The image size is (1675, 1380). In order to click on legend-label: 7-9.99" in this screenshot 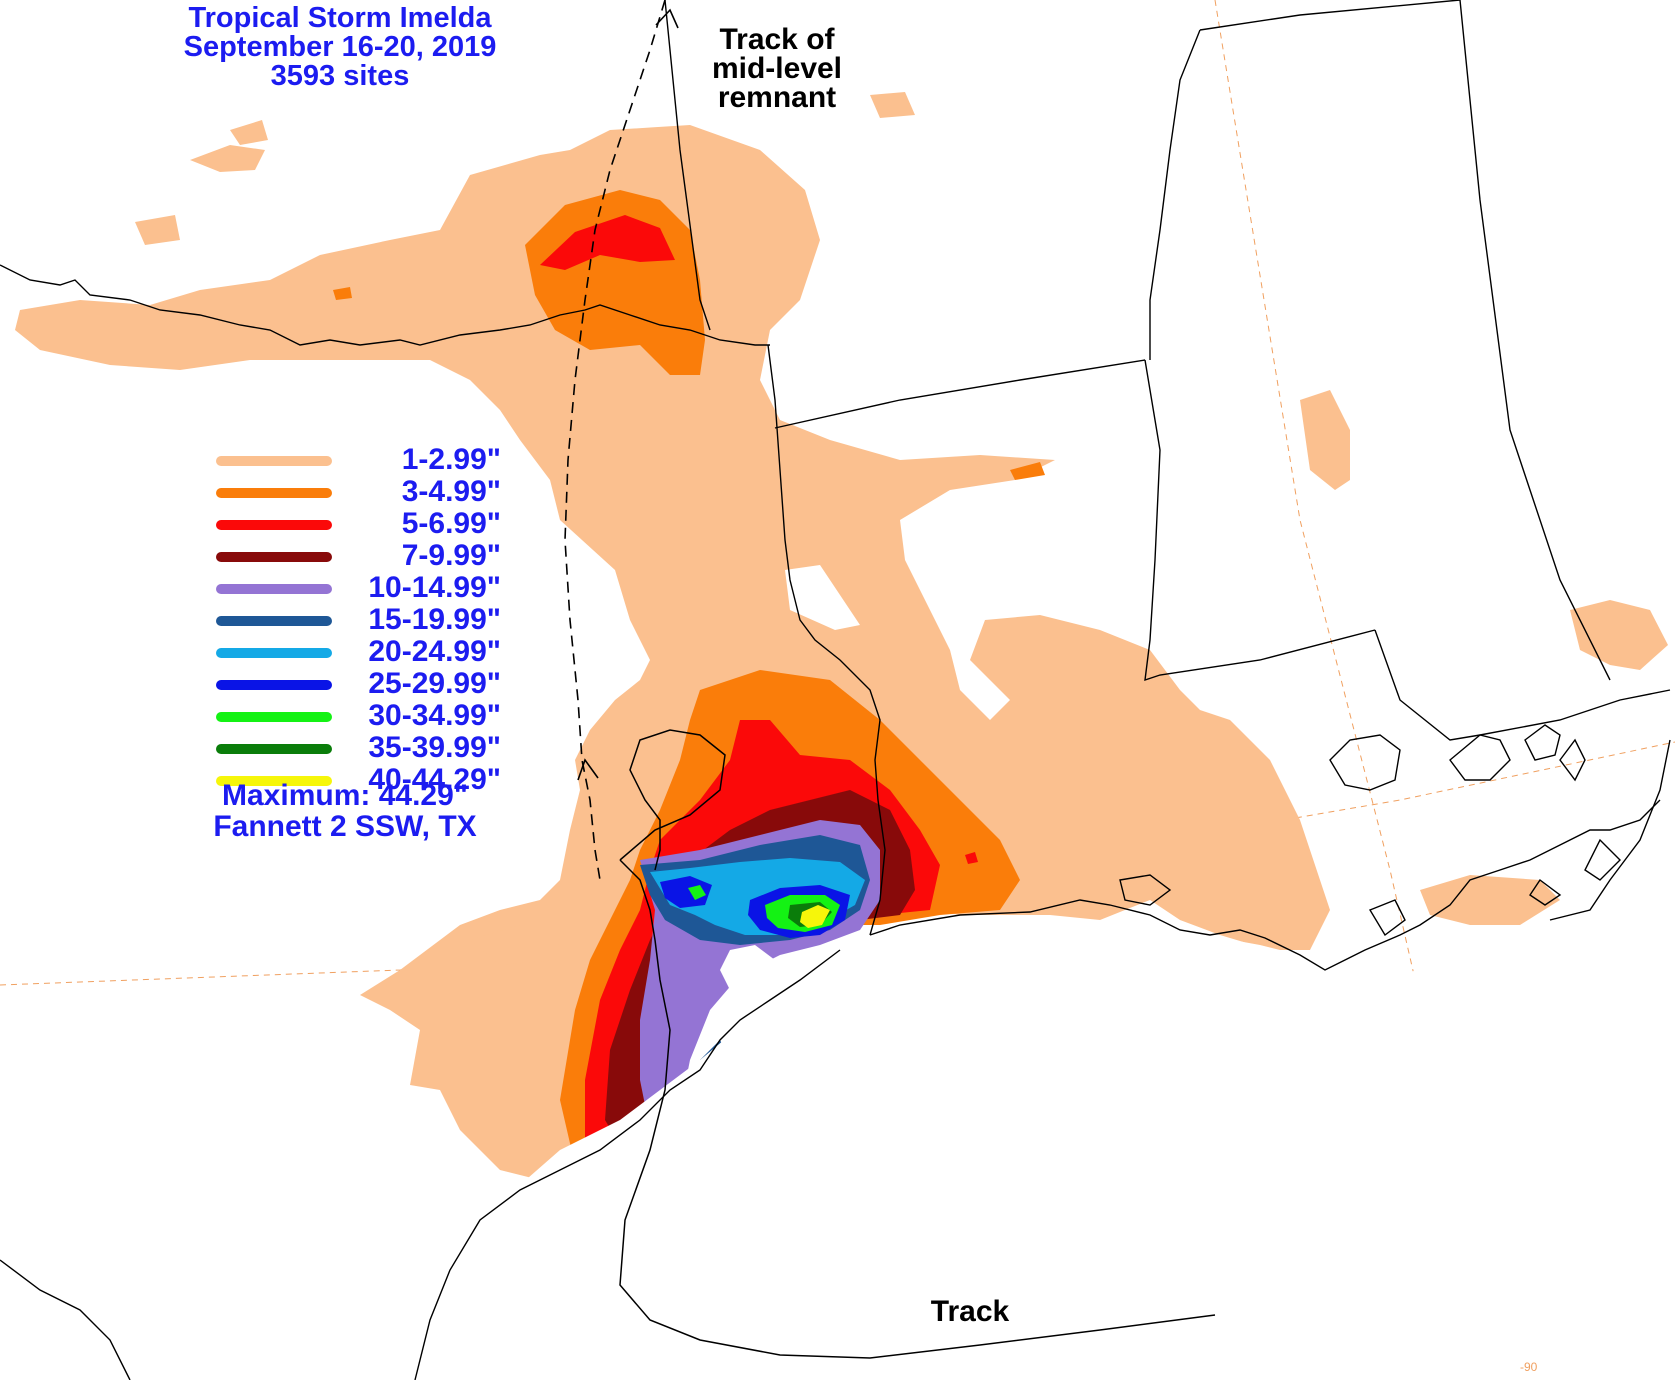, I will do `click(451, 555)`.